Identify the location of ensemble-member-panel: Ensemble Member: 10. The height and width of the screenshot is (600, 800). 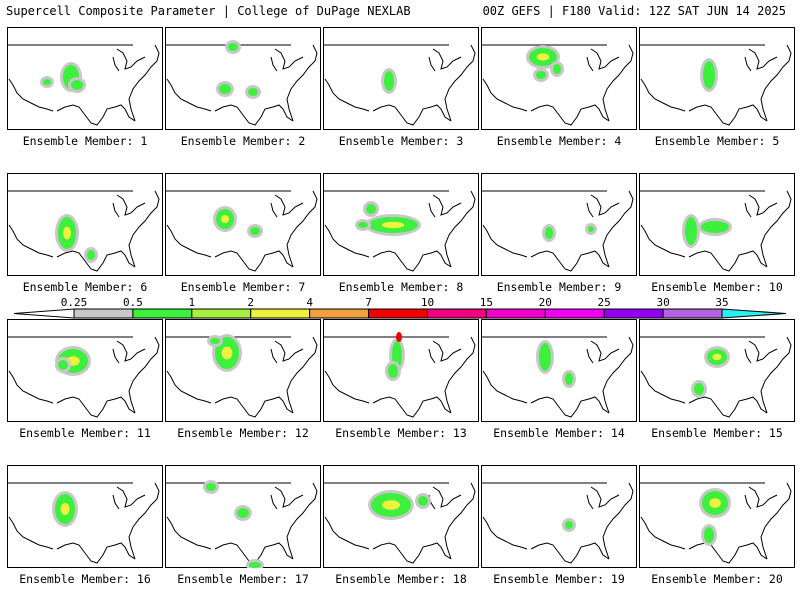
(717, 233).